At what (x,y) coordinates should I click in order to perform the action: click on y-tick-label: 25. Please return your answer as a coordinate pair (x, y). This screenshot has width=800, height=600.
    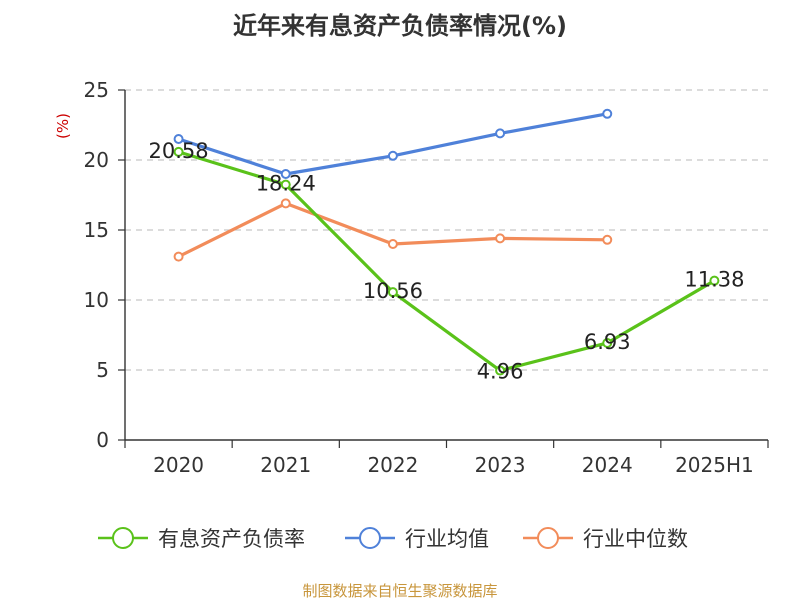
    Looking at the image, I should click on (96, 90).